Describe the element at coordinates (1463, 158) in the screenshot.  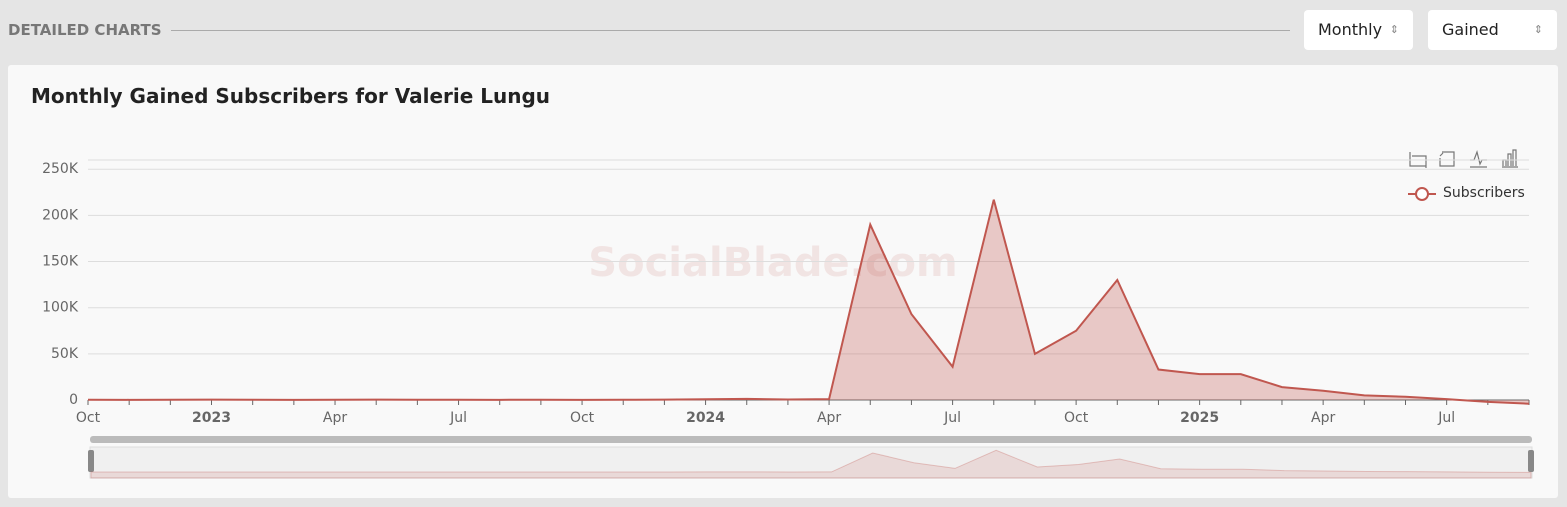
I see `toolbox` at that location.